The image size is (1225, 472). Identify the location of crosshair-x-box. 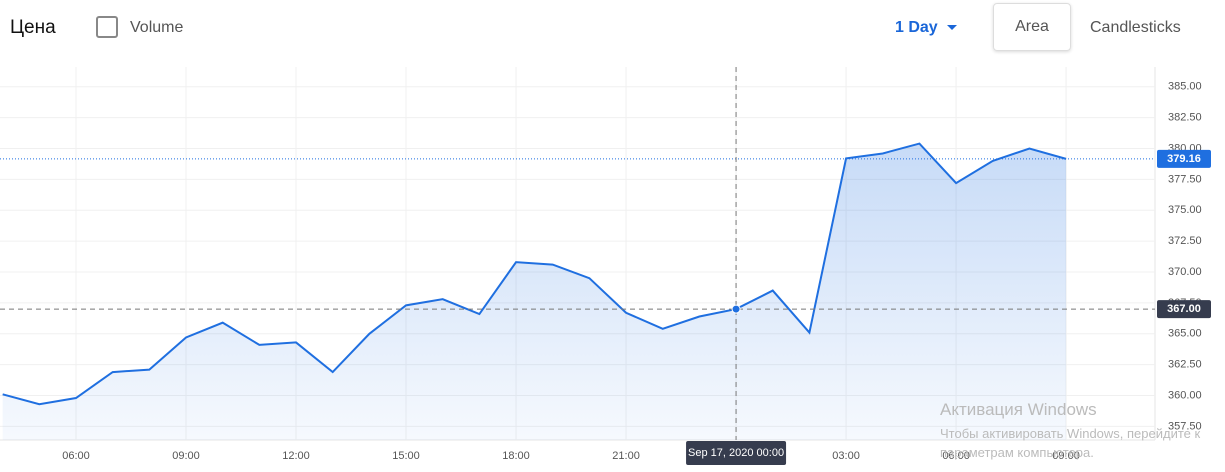
(736, 453).